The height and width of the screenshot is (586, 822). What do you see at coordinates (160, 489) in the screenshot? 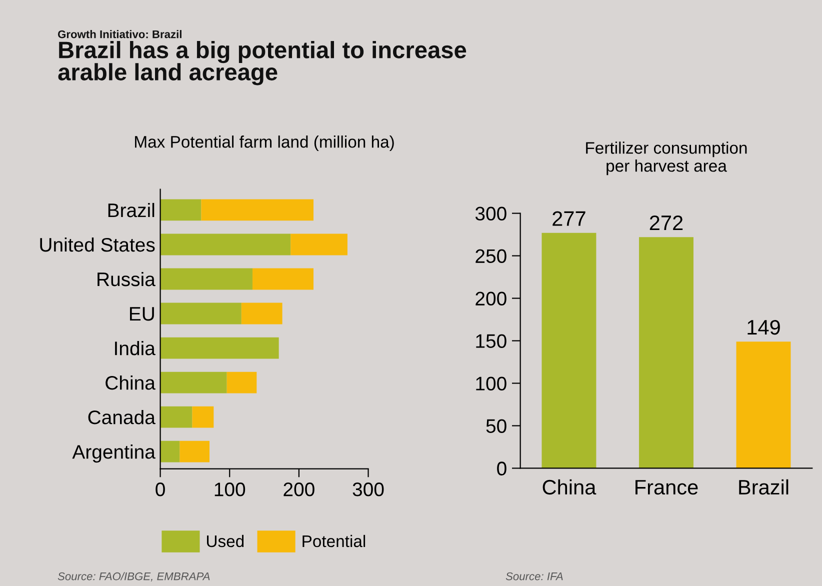
I see `x-tick-label: 0` at bounding box center [160, 489].